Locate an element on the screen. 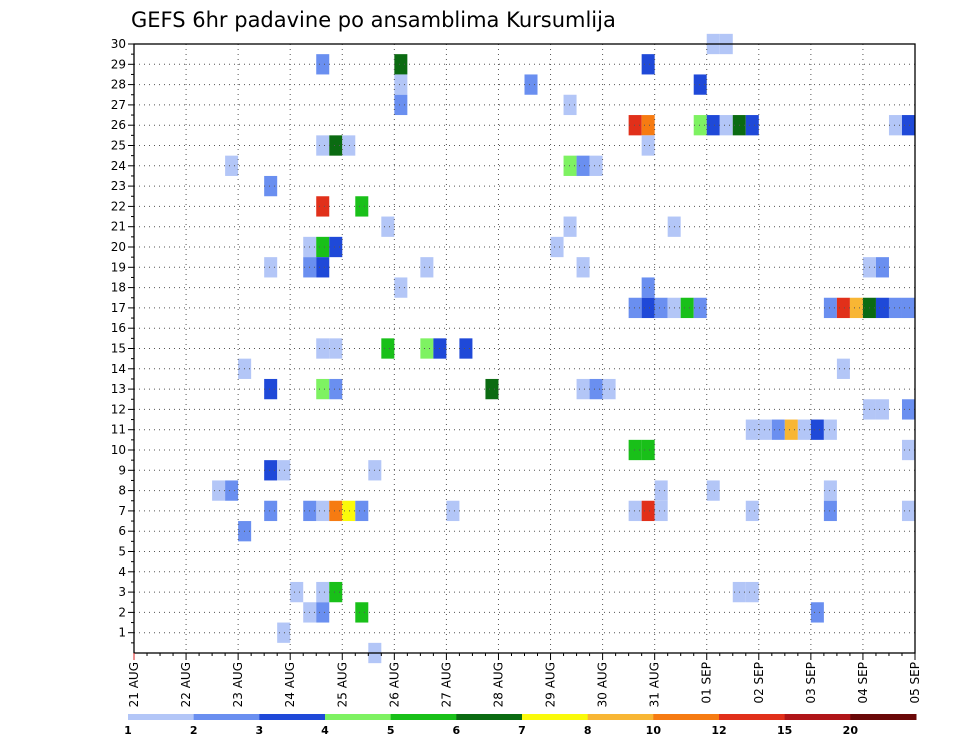 This screenshot has width=960, height=742. y-tick-label: 28 is located at coordinates (118, 85).